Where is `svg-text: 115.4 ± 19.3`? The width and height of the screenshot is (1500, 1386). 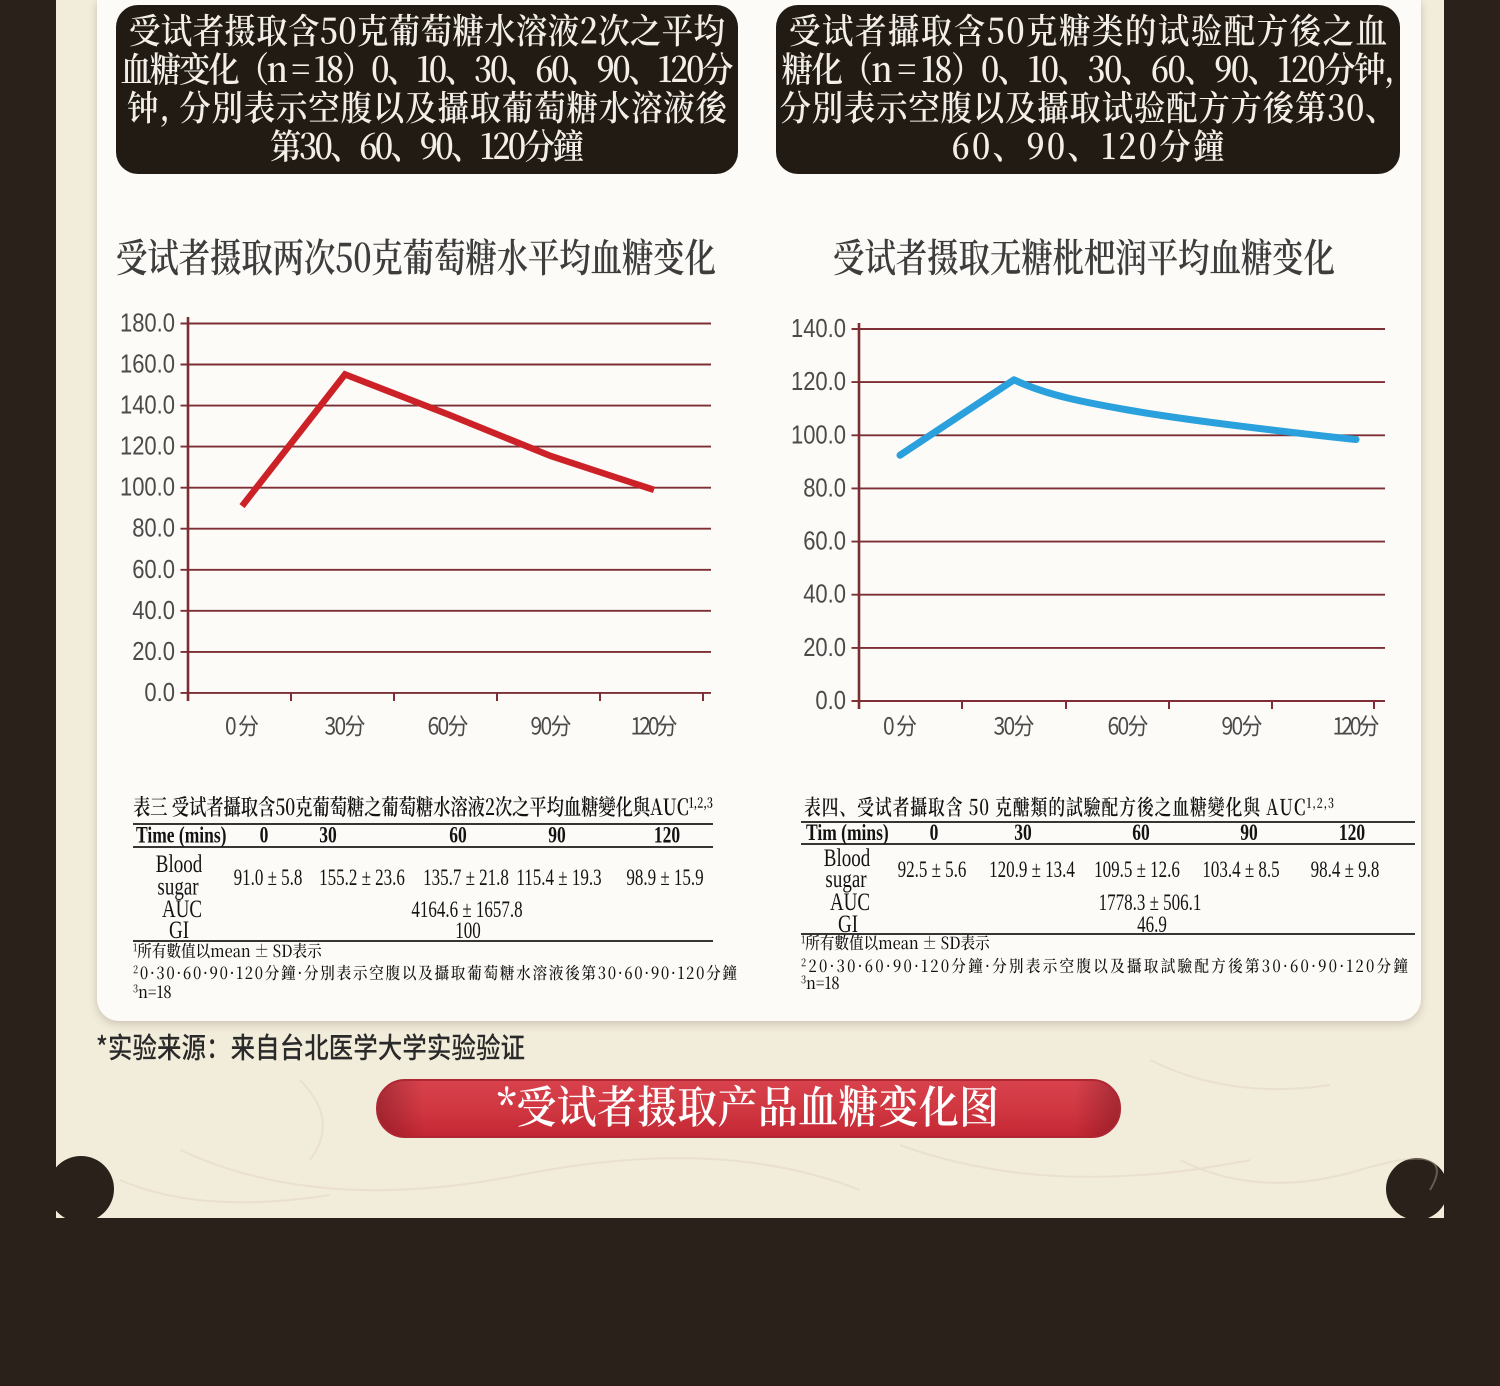 svg-text: 115.4 ± 19.3 is located at coordinates (558, 878).